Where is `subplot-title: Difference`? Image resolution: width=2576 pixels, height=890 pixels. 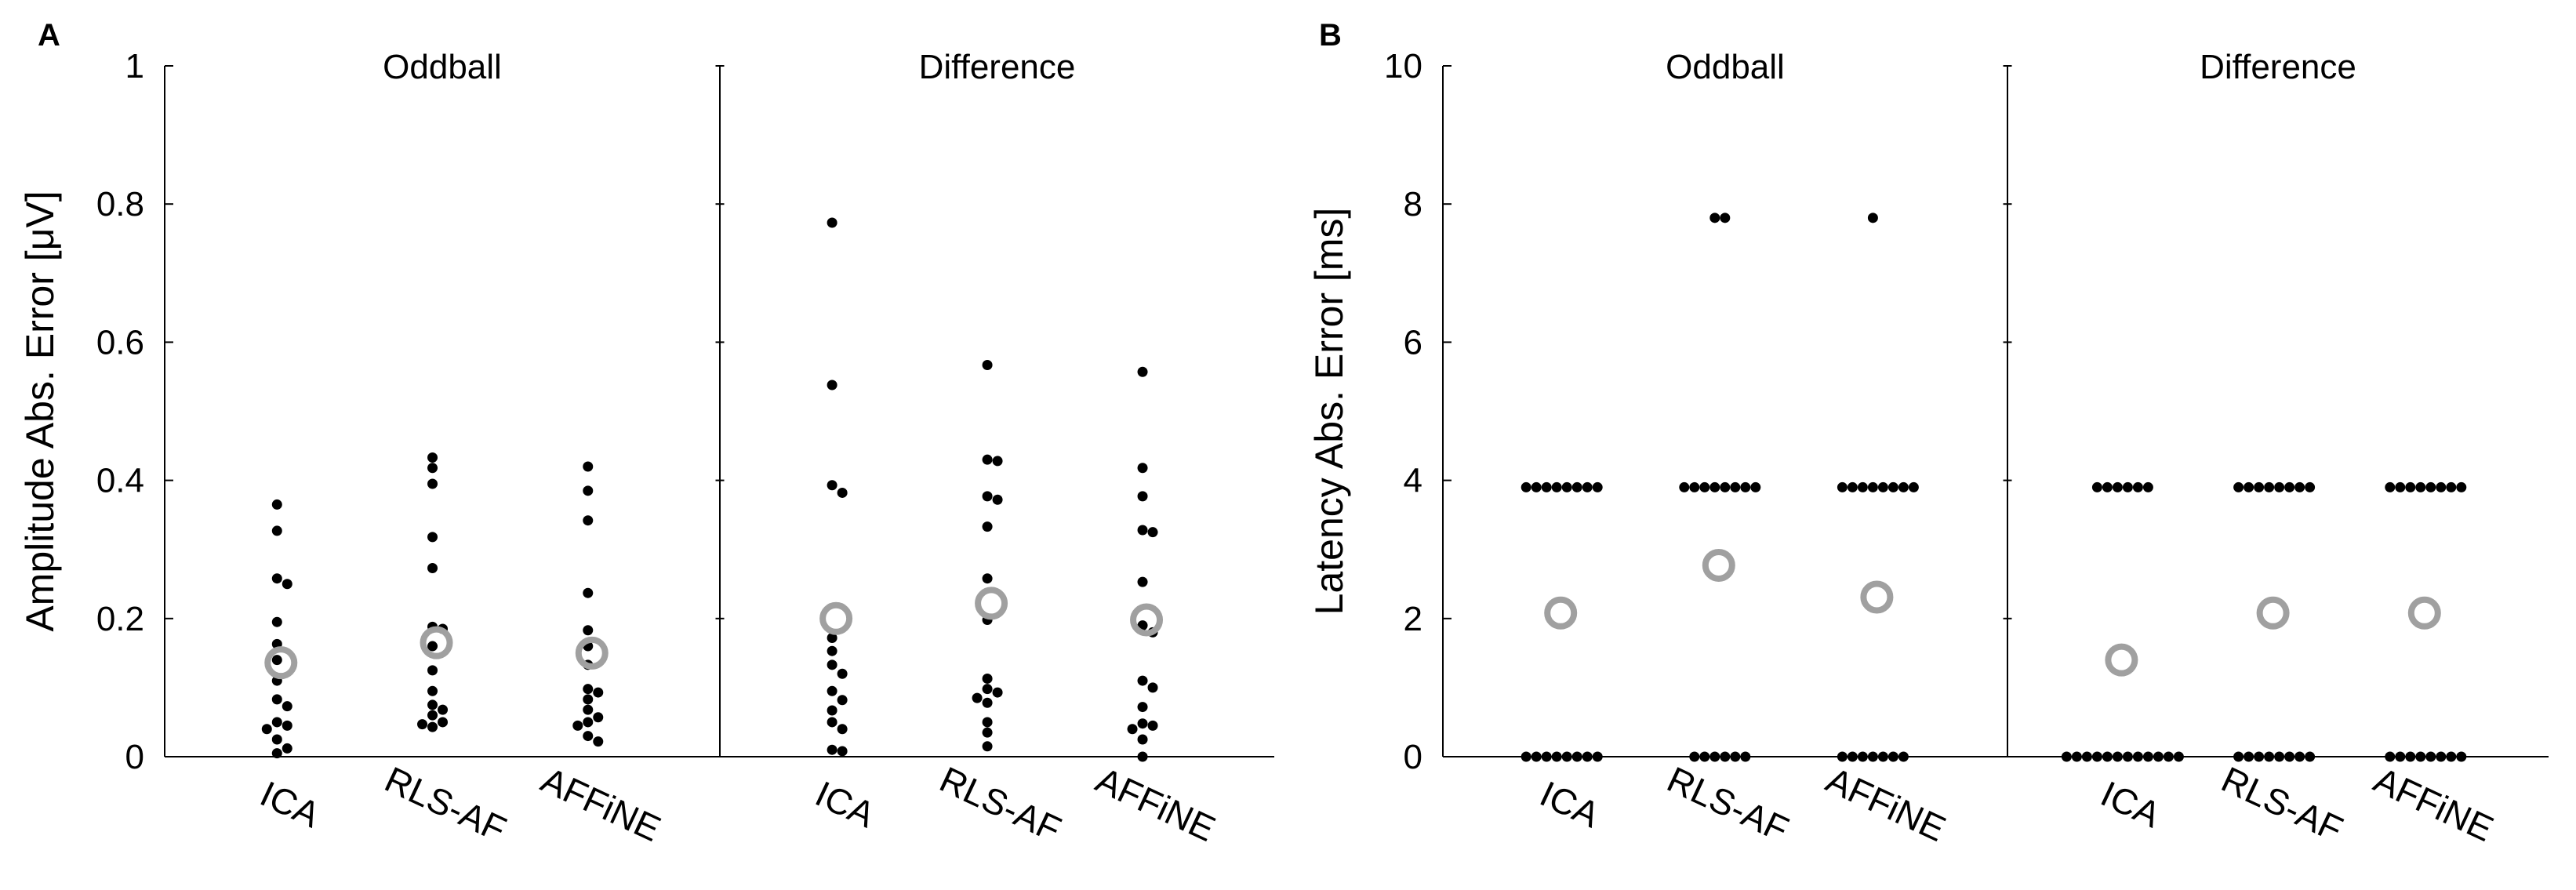 subplot-title: Difference is located at coordinates (2278, 67).